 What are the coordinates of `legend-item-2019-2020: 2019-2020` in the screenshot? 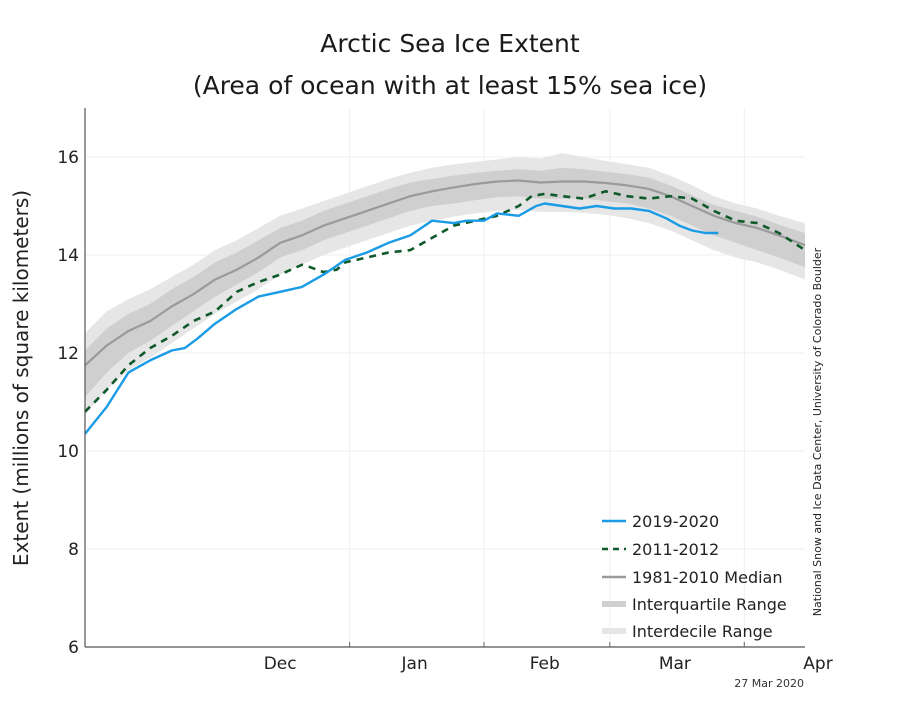 It's located at (660, 521).